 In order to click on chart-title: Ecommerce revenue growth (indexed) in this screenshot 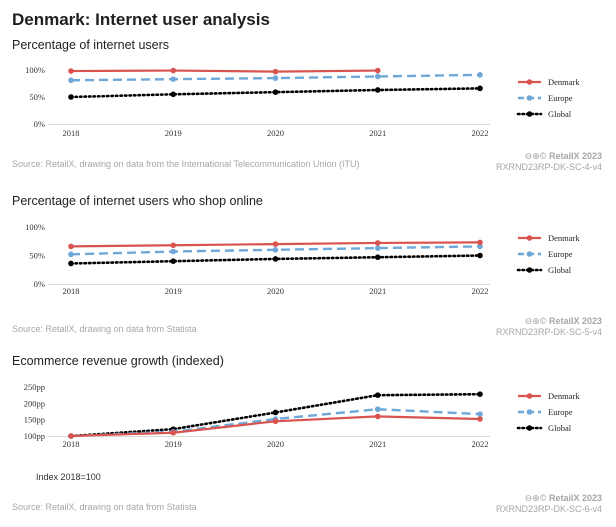, I will do `click(118, 361)`.